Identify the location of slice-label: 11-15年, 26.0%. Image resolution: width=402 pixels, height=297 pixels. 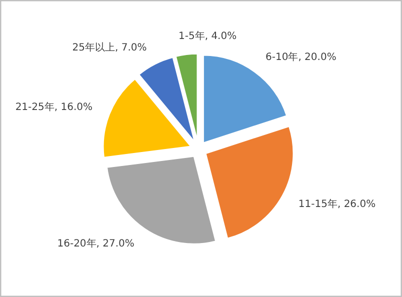
(337, 204).